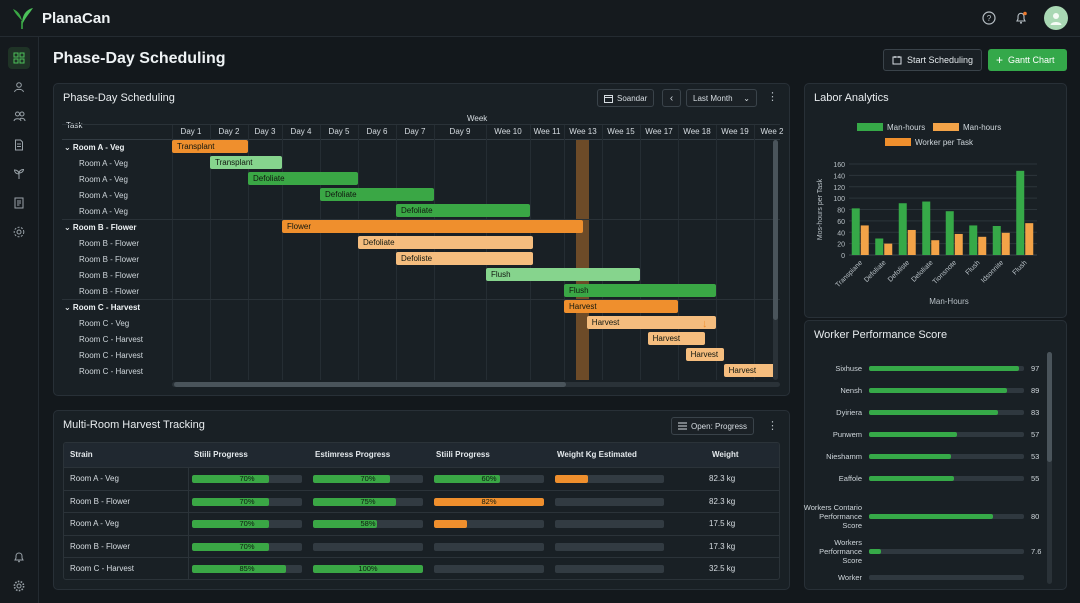  I want to click on progress-bar: 58%, so click(368, 524).